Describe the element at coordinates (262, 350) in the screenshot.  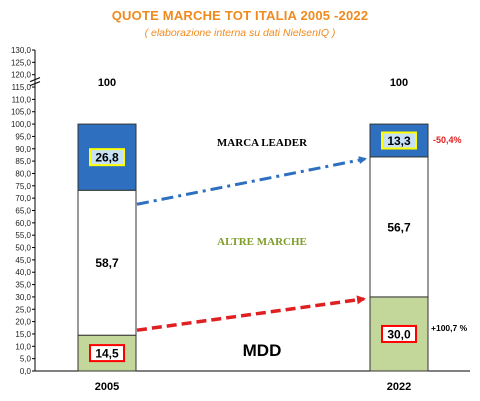
I see `series-label-mdd: MDD` at that location.